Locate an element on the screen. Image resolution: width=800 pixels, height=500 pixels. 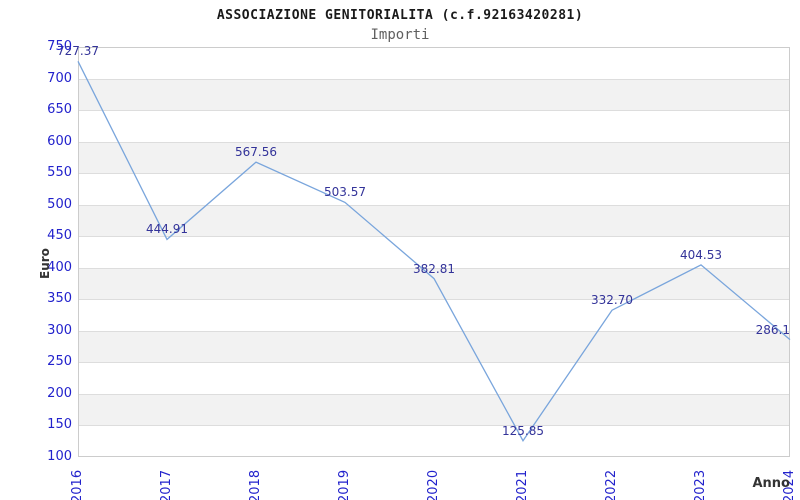
data-point-label: 286.1 is located at coordinates (772, 329).